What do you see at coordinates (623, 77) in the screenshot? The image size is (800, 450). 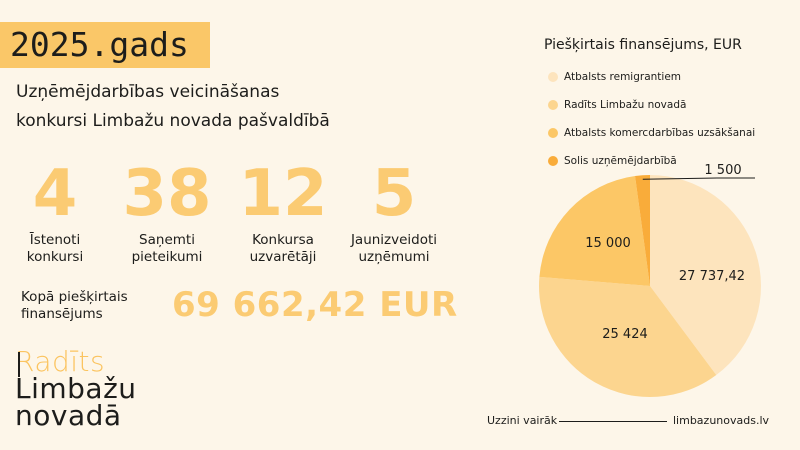 I see `legend-label: Atbalsts remigrantiem` at bounding box center [623, 77].